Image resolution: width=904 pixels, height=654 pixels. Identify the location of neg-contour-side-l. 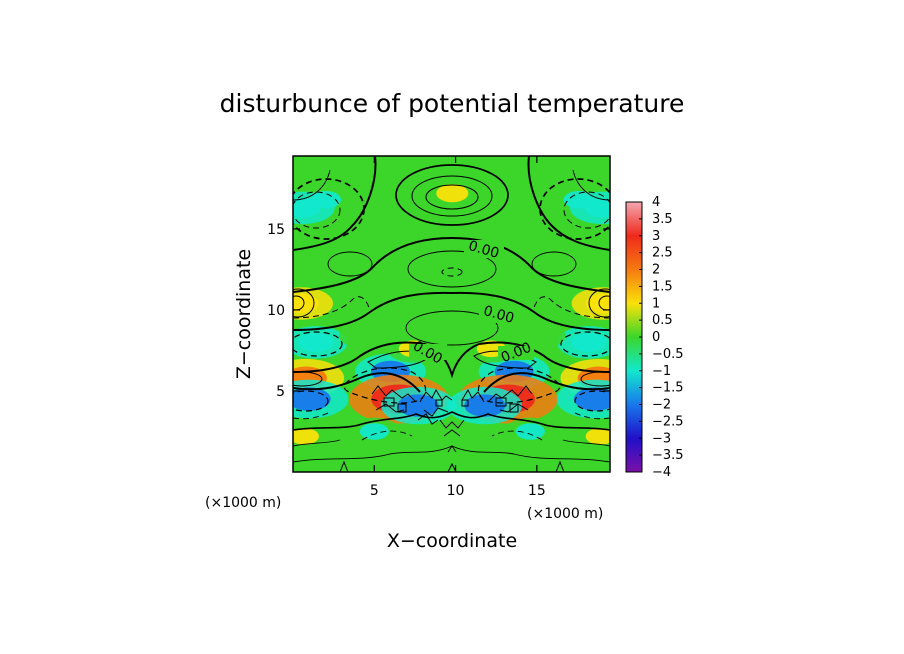
(318, 344).